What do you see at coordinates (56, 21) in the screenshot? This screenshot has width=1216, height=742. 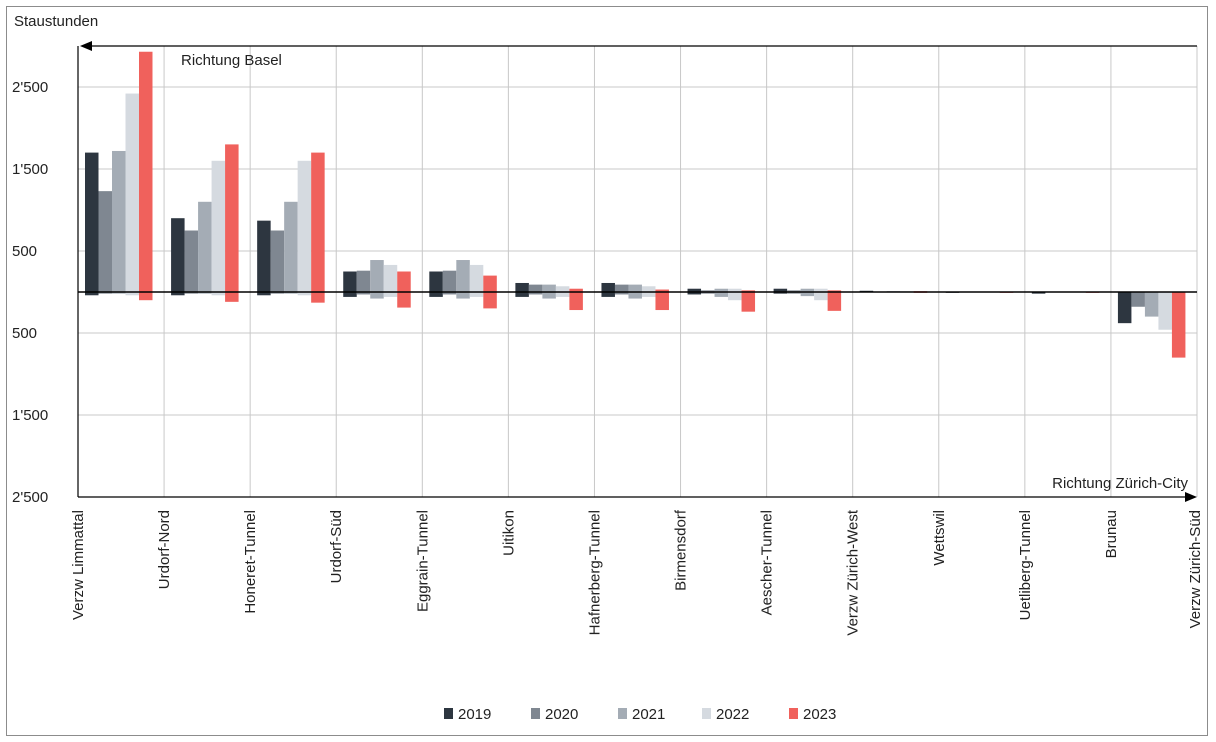 I see `y-axis-title: Staustunden` at bounding box center [56, 21].